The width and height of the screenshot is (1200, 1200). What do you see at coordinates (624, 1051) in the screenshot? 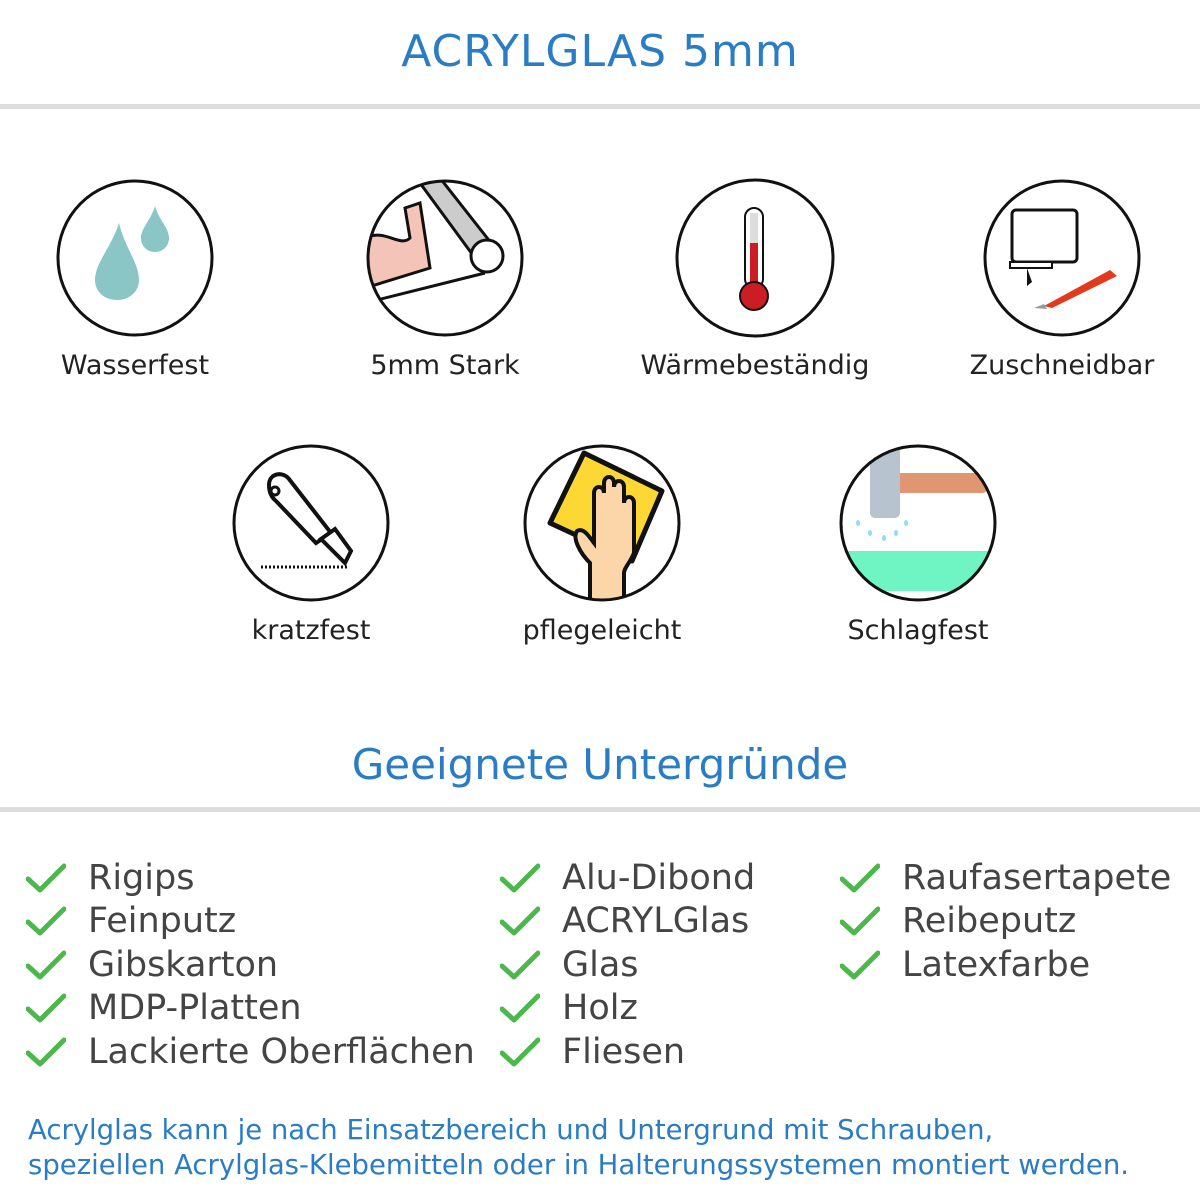
I see `surface-label: Fliesen` at bounding box center [624, 1051].